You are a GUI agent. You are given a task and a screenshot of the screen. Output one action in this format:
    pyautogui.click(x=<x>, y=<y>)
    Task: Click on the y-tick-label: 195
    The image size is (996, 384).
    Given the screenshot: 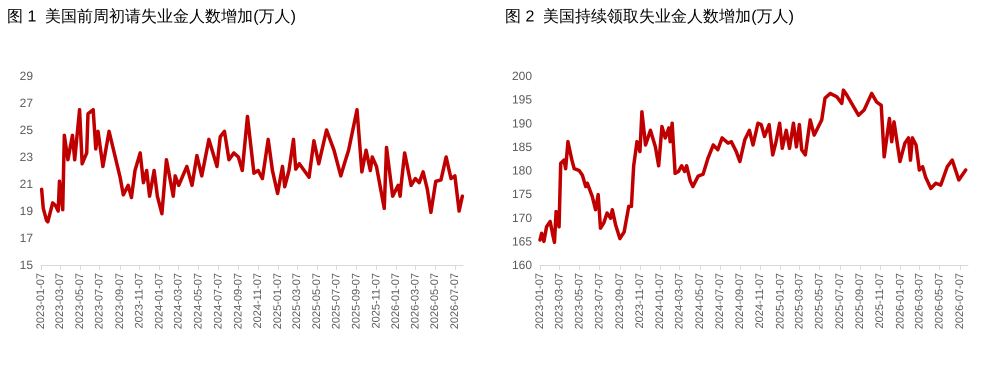 What is the action you would take?
    pyautogui.click(x=522, y=99)
    